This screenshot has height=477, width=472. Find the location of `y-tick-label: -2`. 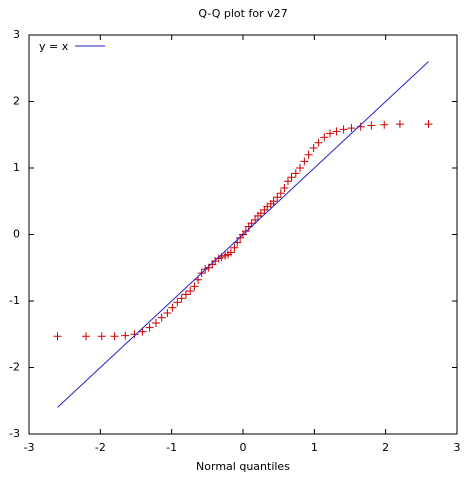

y-tick-label: -2 is located at coordinates (14, 367).